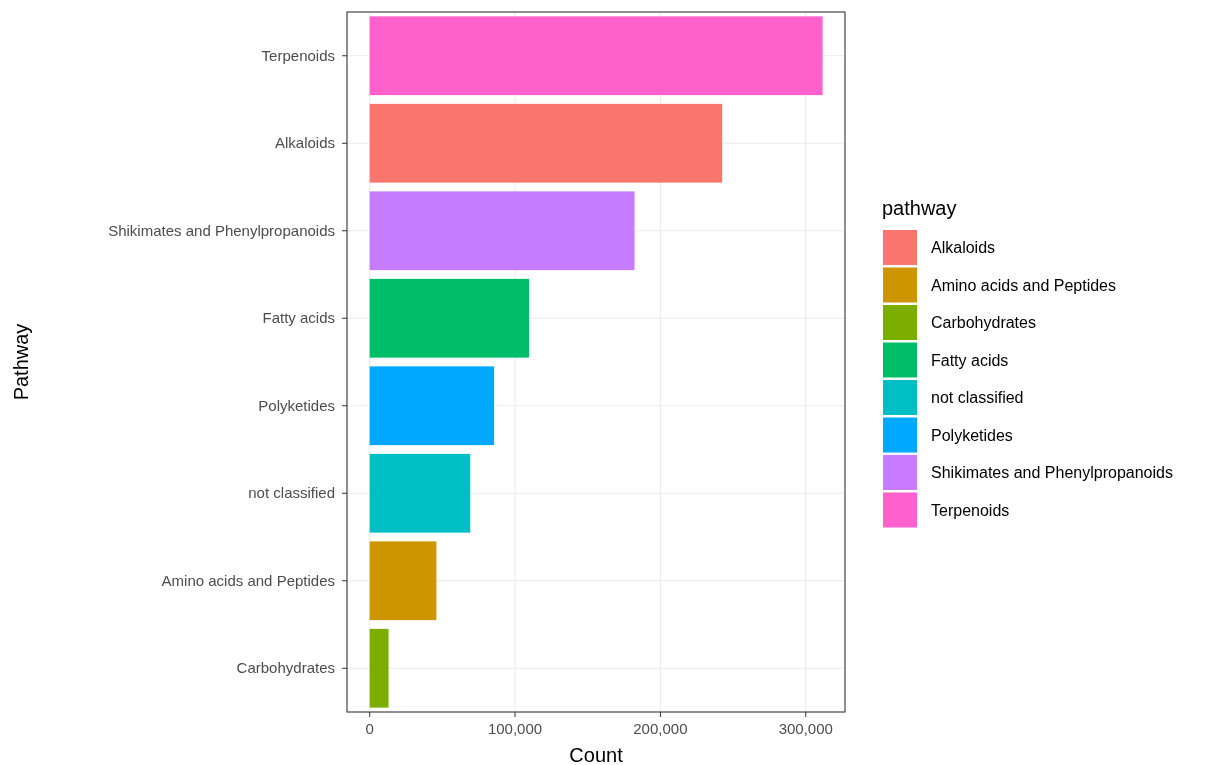 The image size is (1228, 765). What do you see at coordinates (304, 143) in the screenshot?
I see `y-tick-label: Alkaloids` at bounding box center [304, 143].